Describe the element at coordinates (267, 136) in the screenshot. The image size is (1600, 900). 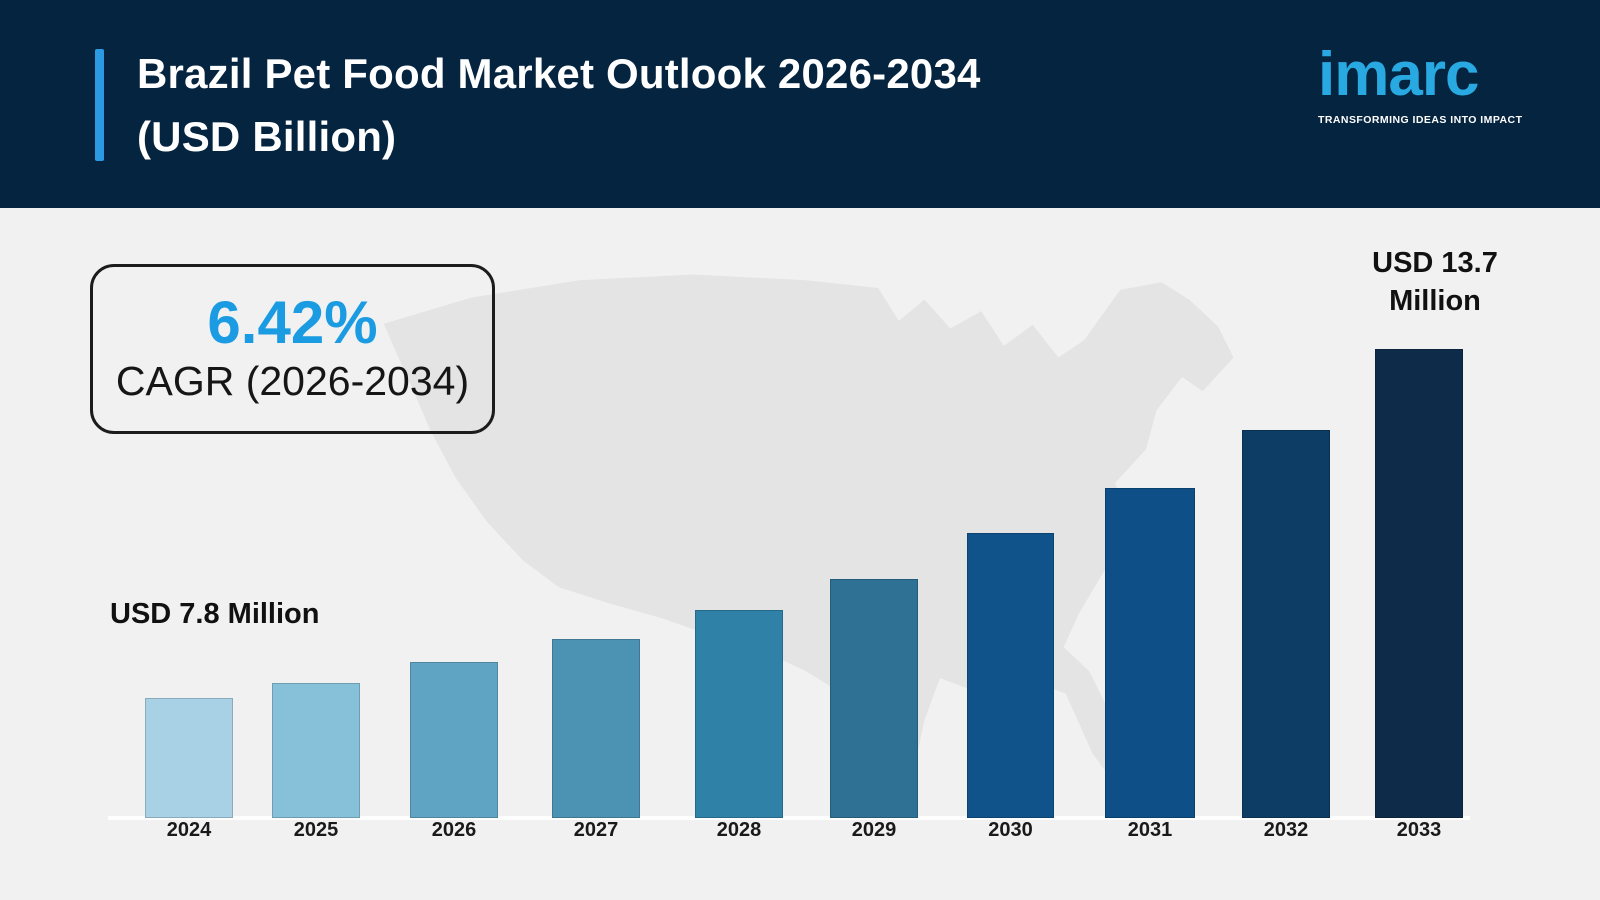
I see `page-title-line2: (USD Billion)` at that location.